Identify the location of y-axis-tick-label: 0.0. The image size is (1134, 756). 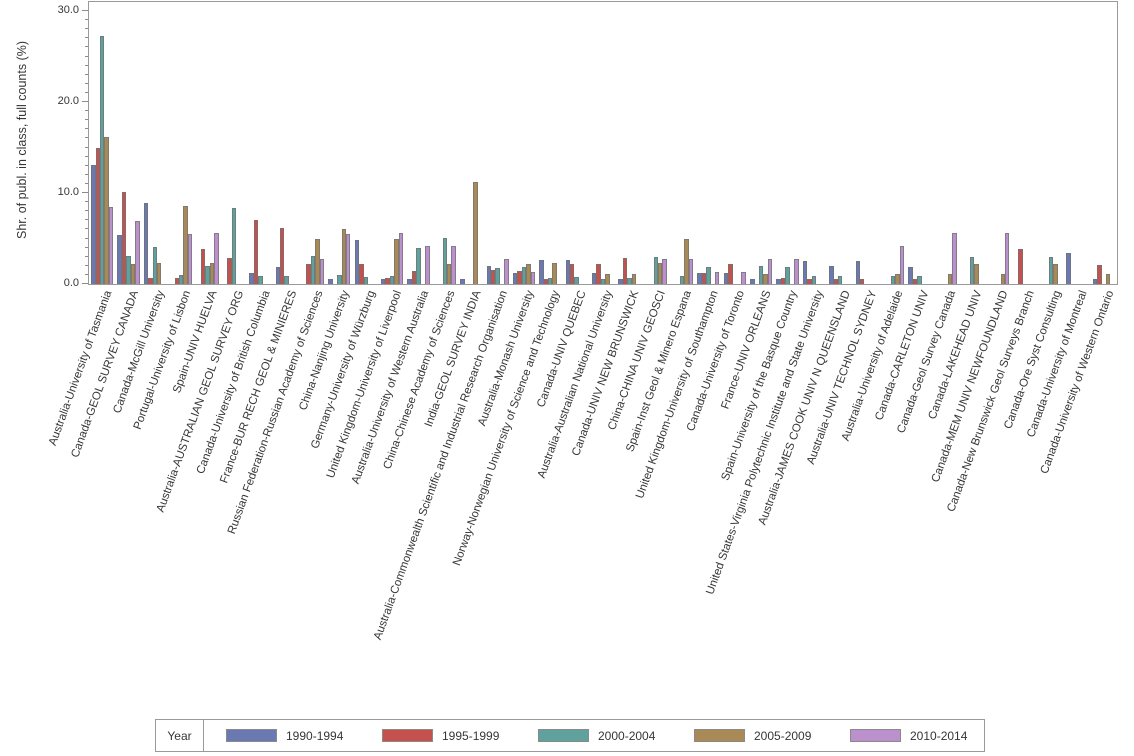
(71, 282).